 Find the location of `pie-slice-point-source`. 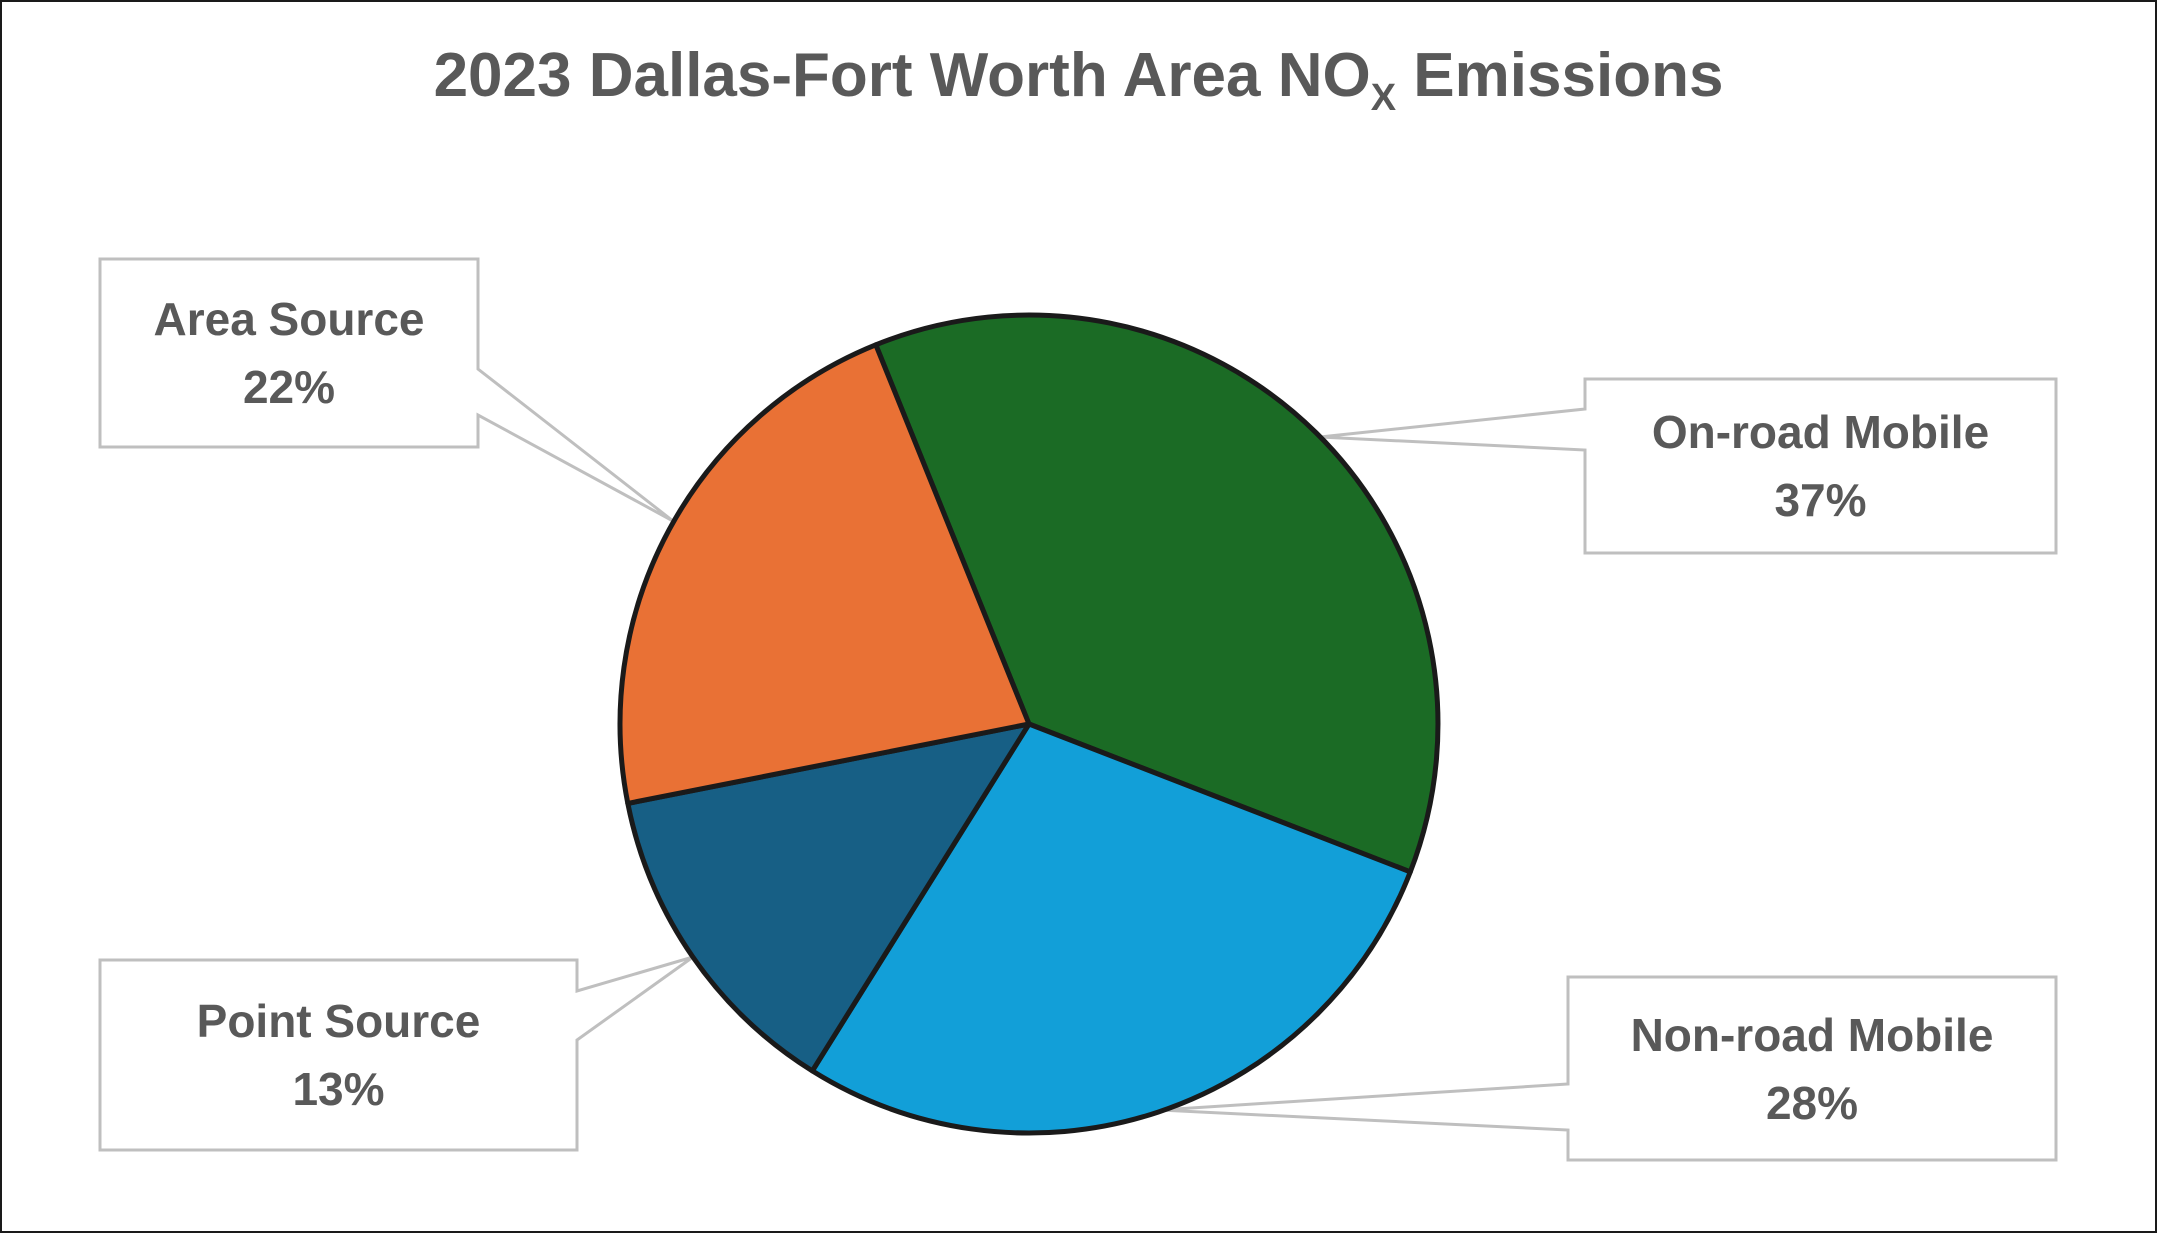

pie-slice-point-source is located at coordinates (828, 897).